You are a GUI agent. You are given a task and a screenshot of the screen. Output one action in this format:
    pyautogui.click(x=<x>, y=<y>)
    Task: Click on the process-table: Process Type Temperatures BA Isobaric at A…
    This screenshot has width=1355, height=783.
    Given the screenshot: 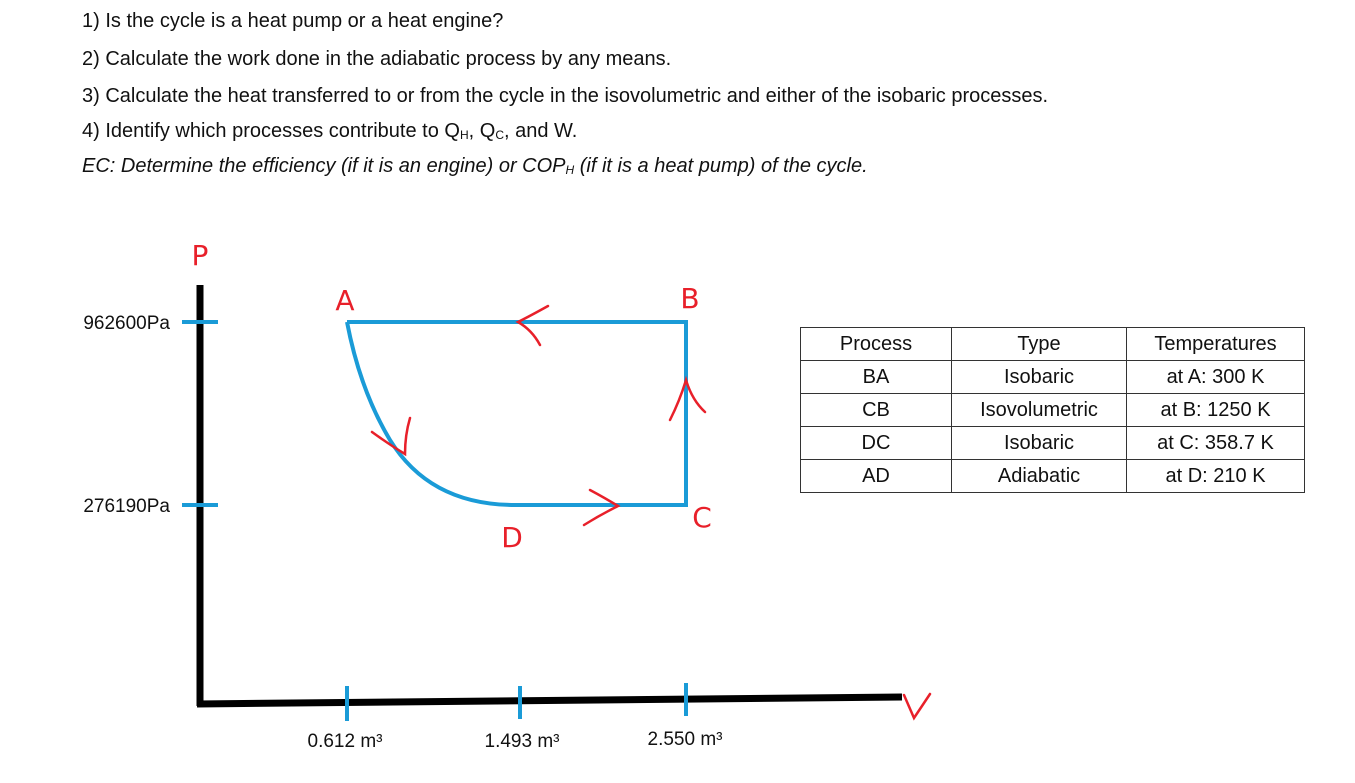 What is the action you would take?
    pyautogui.click(x=1052, y=410)
    